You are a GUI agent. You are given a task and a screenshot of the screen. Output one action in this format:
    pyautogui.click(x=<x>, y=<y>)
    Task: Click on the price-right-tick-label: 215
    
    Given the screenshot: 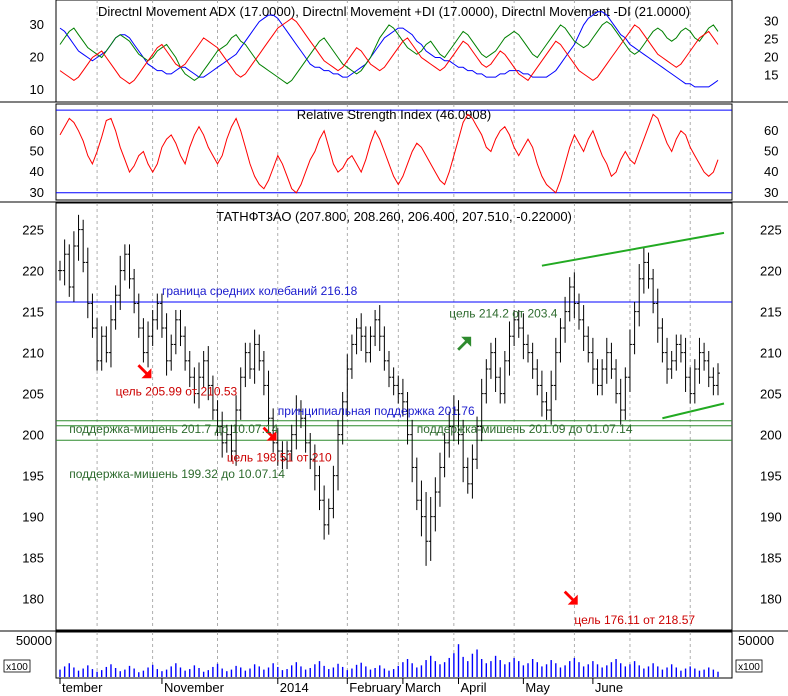 What is the action you would take?
    pyautogui.click(x=771, y=312)
    